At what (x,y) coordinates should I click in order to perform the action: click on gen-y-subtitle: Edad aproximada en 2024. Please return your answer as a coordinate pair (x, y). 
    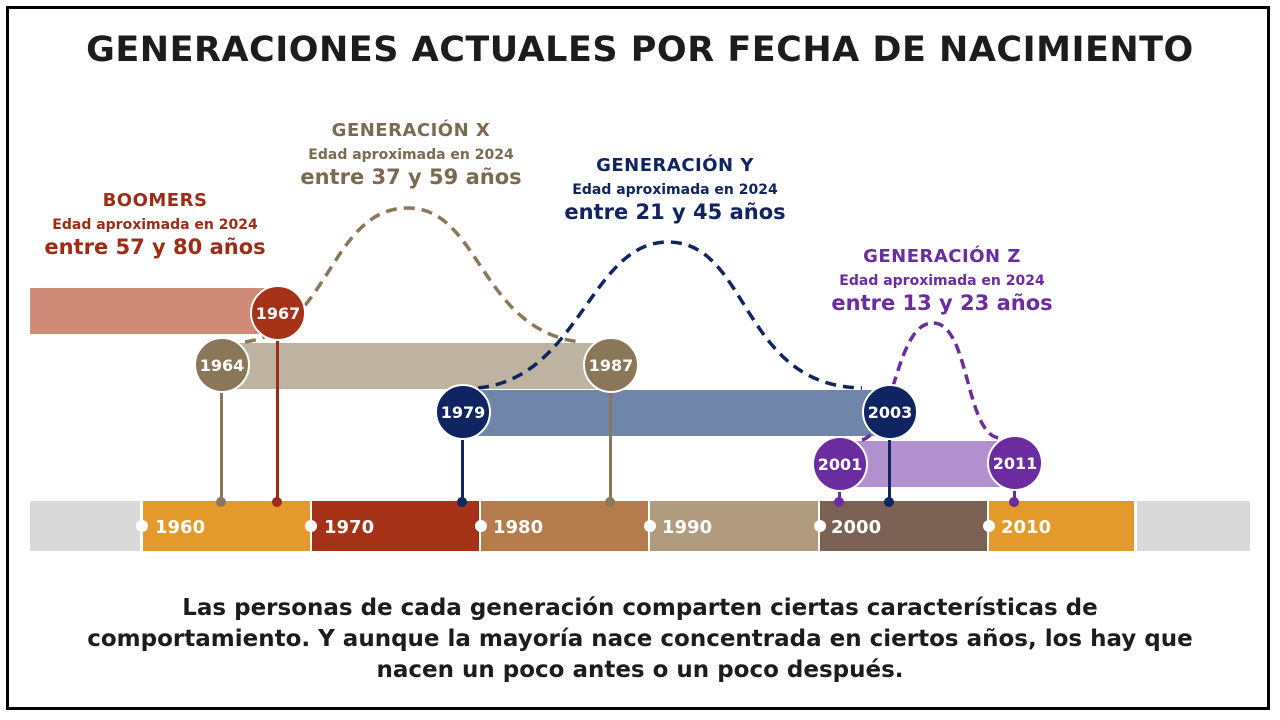
    Looking at the image, I should click on (675, 190).